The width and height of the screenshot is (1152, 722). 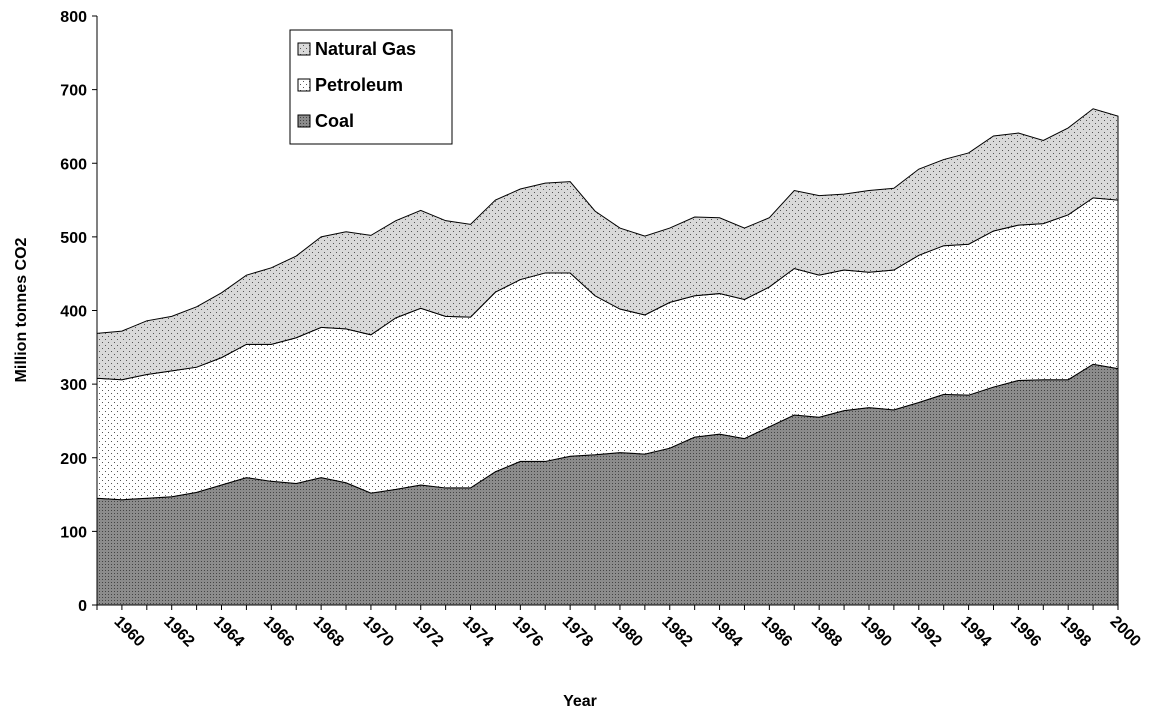 What do you see at coordinates (73, 312) in the screenshot?
I see `y-tick-label: 400` at bounding box center [73, 312].